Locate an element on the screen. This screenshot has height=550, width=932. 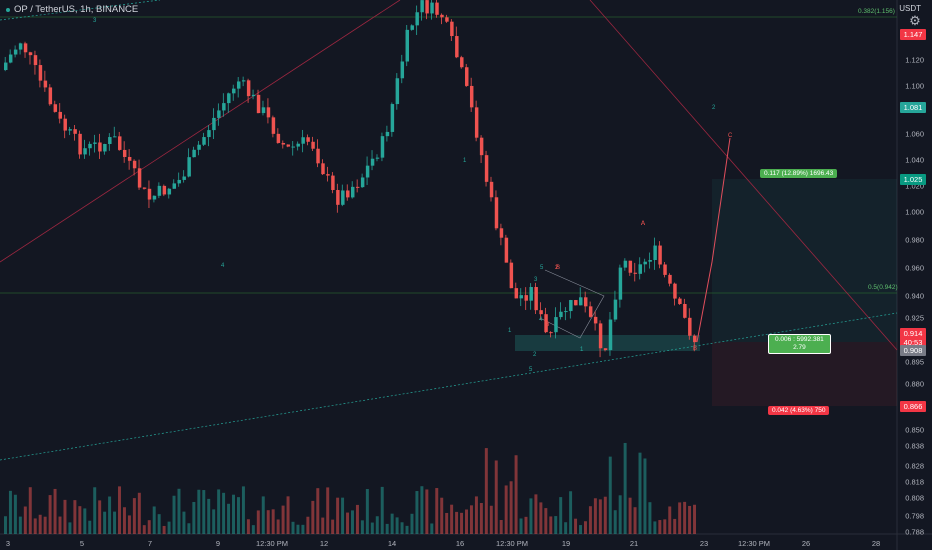
target-label: 0.117 (12.89%) 1696.43 is located at coordinates (799, 173).